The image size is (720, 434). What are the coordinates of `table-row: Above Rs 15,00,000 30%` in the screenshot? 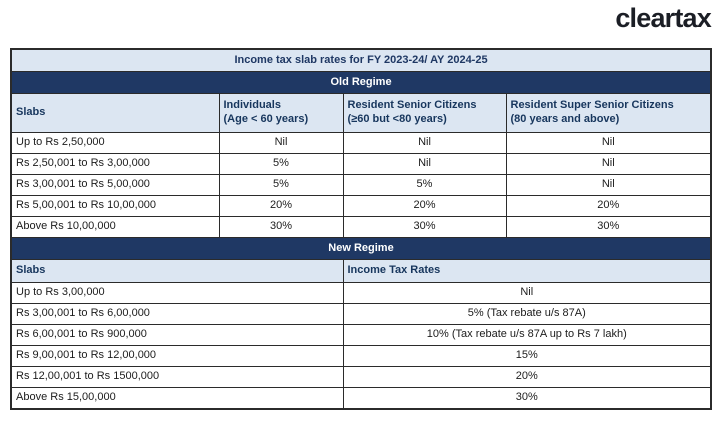 It's located at (361, 398).